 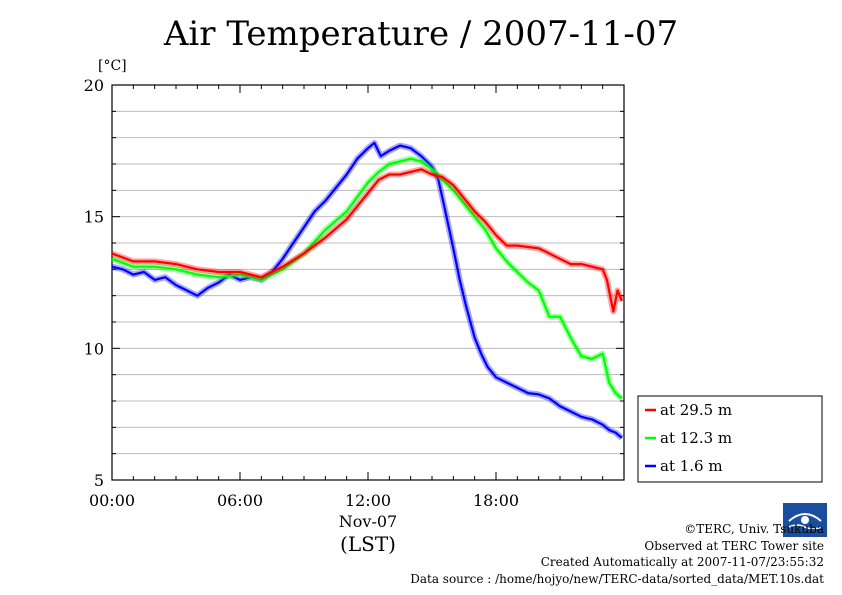 I want to click on x-tick-label: 18:00, so click(x=496, y=500).